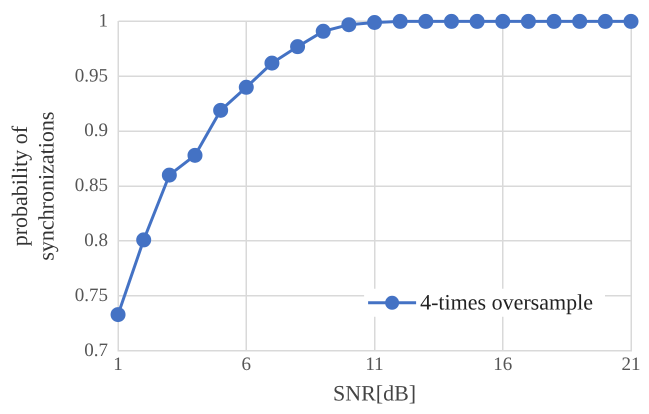 The width and height of the screenshot is (649, 414). I want to click on y-tick-label: 0.9, so click(96, 131).